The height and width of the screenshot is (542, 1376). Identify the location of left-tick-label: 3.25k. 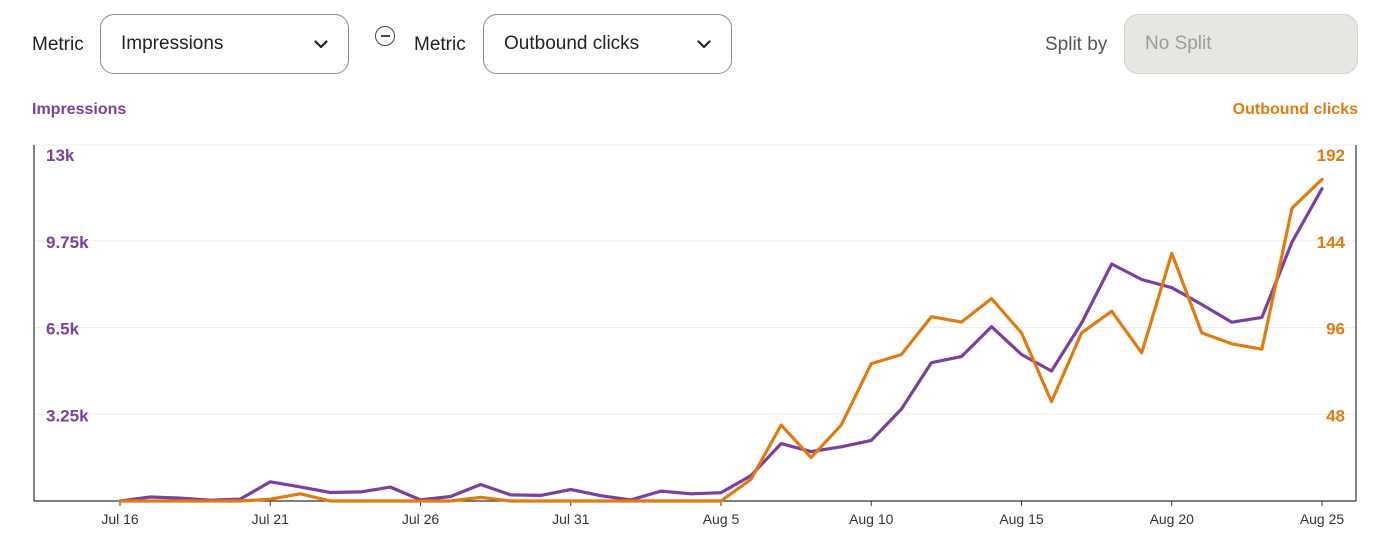
(67, 415).